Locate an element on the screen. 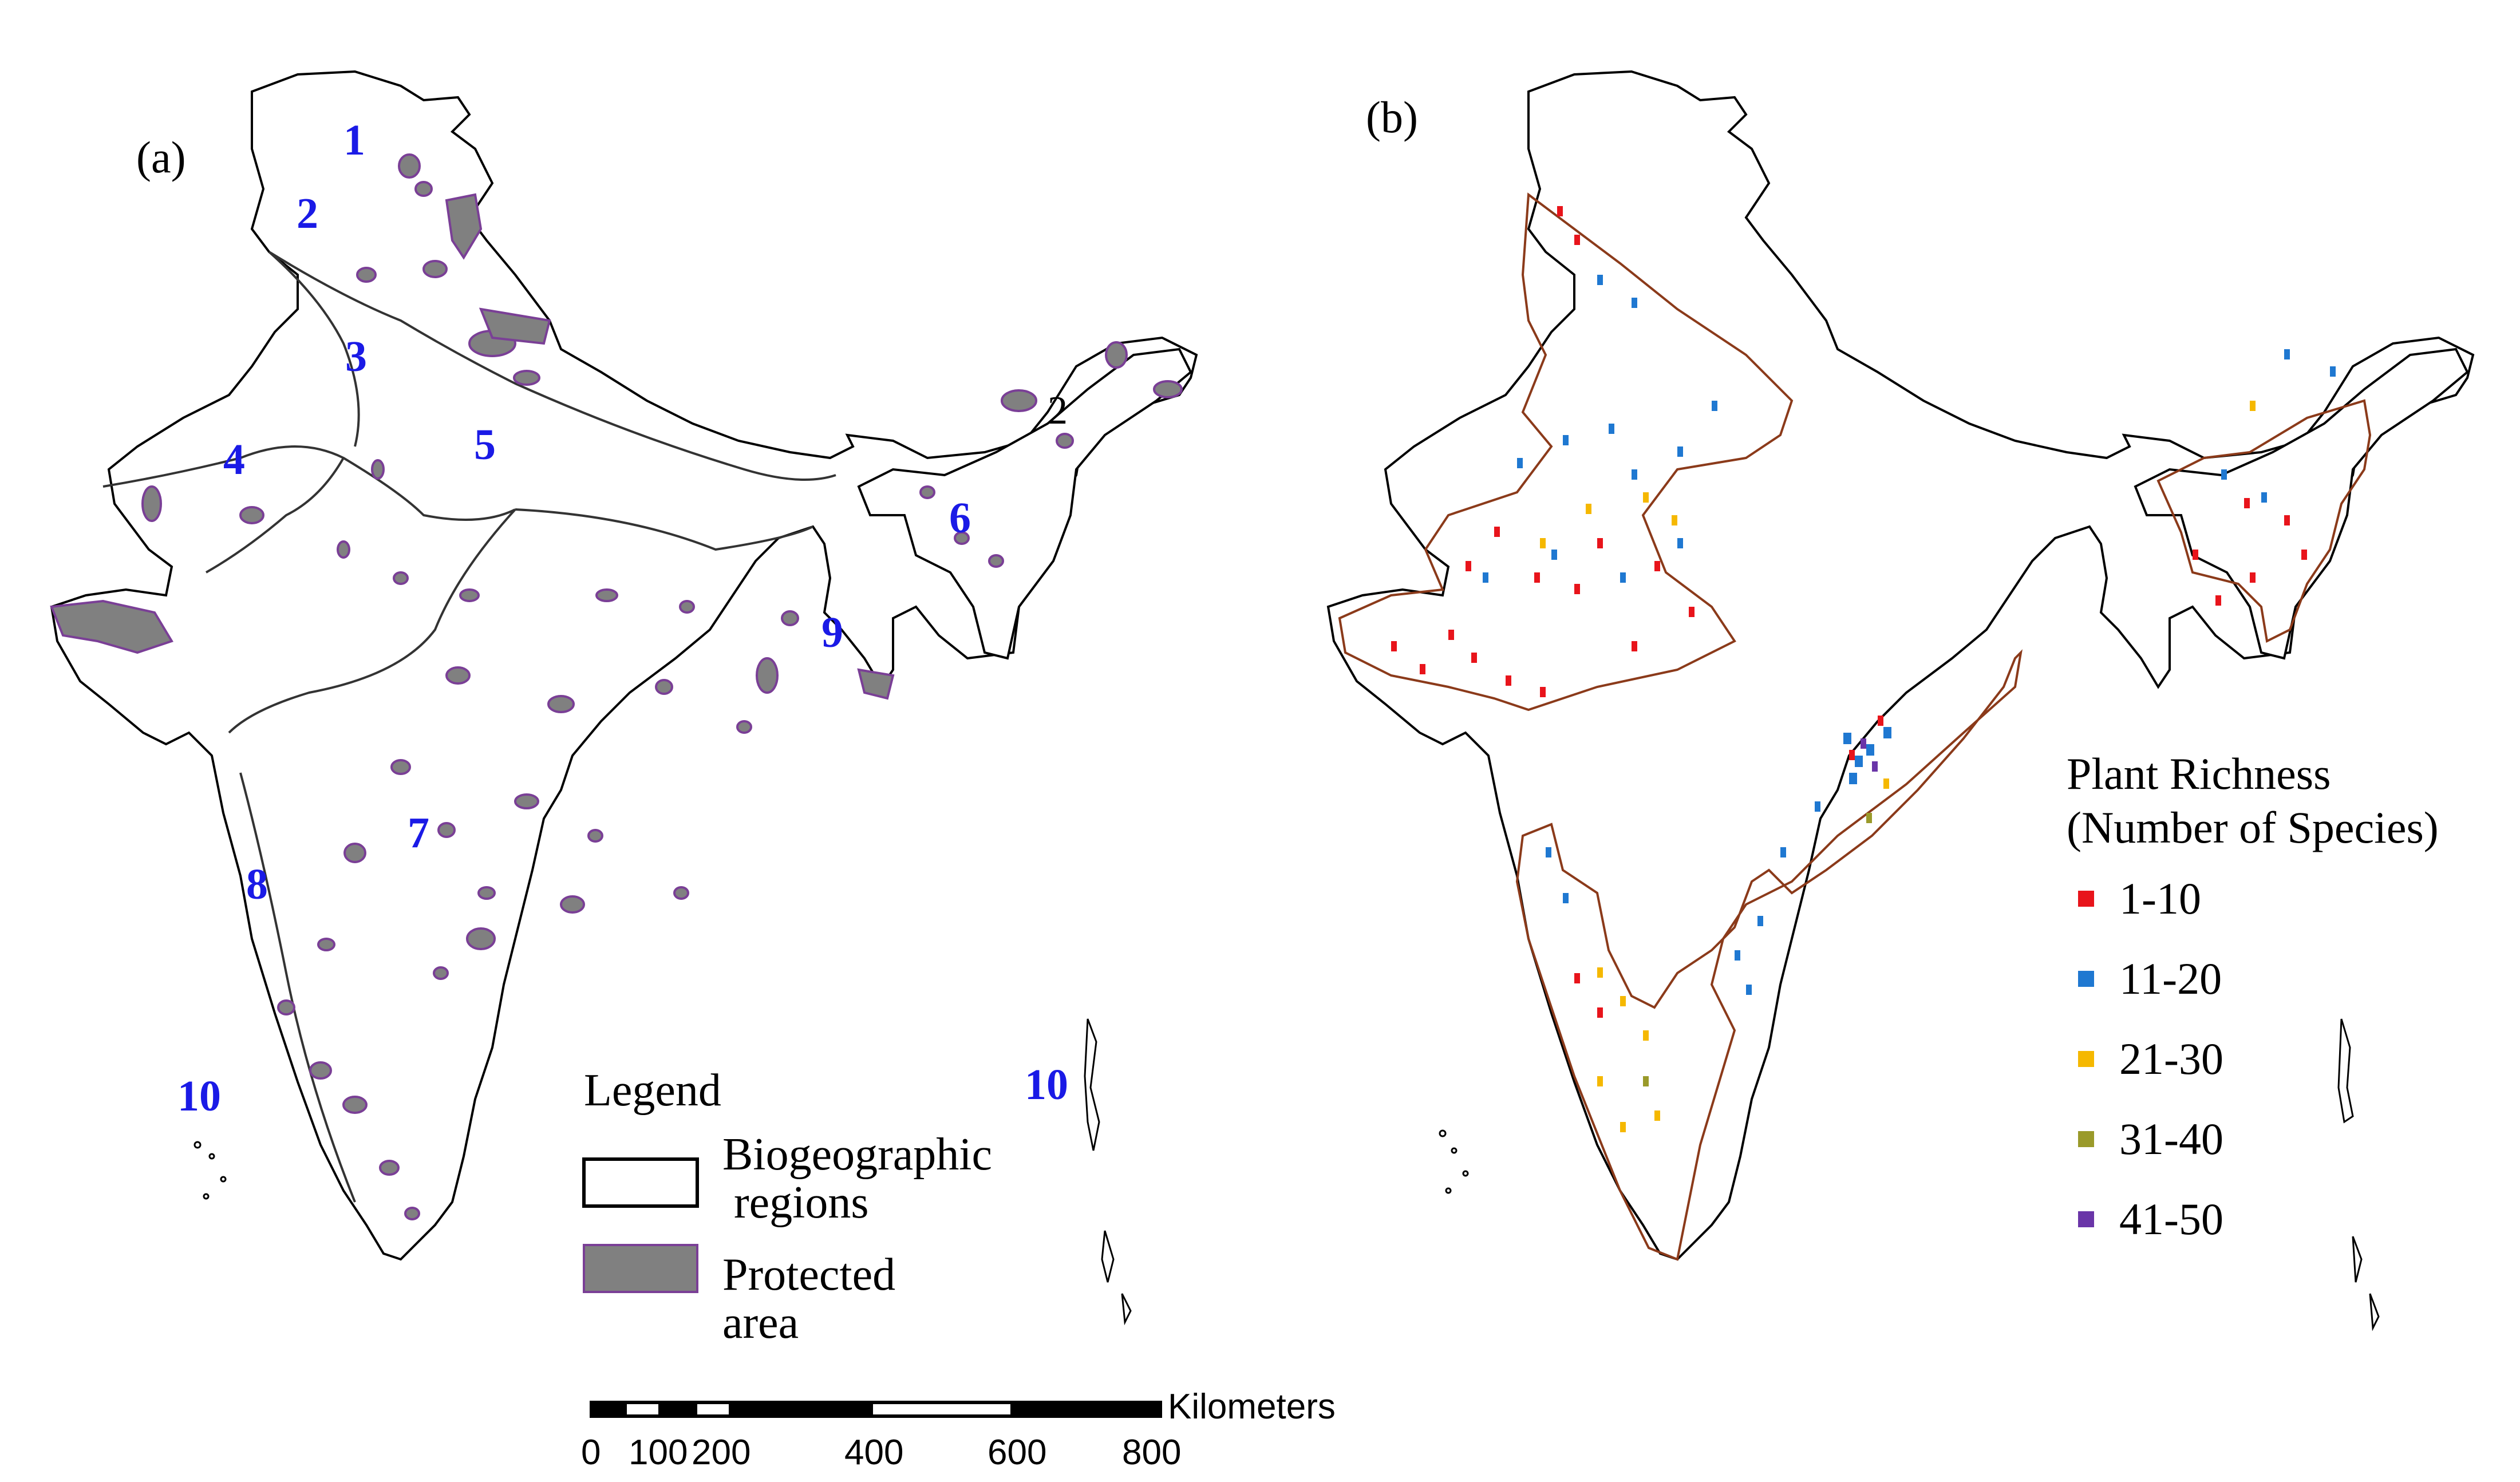  richness-boundary-ne is located at coordinates (2264, 521).